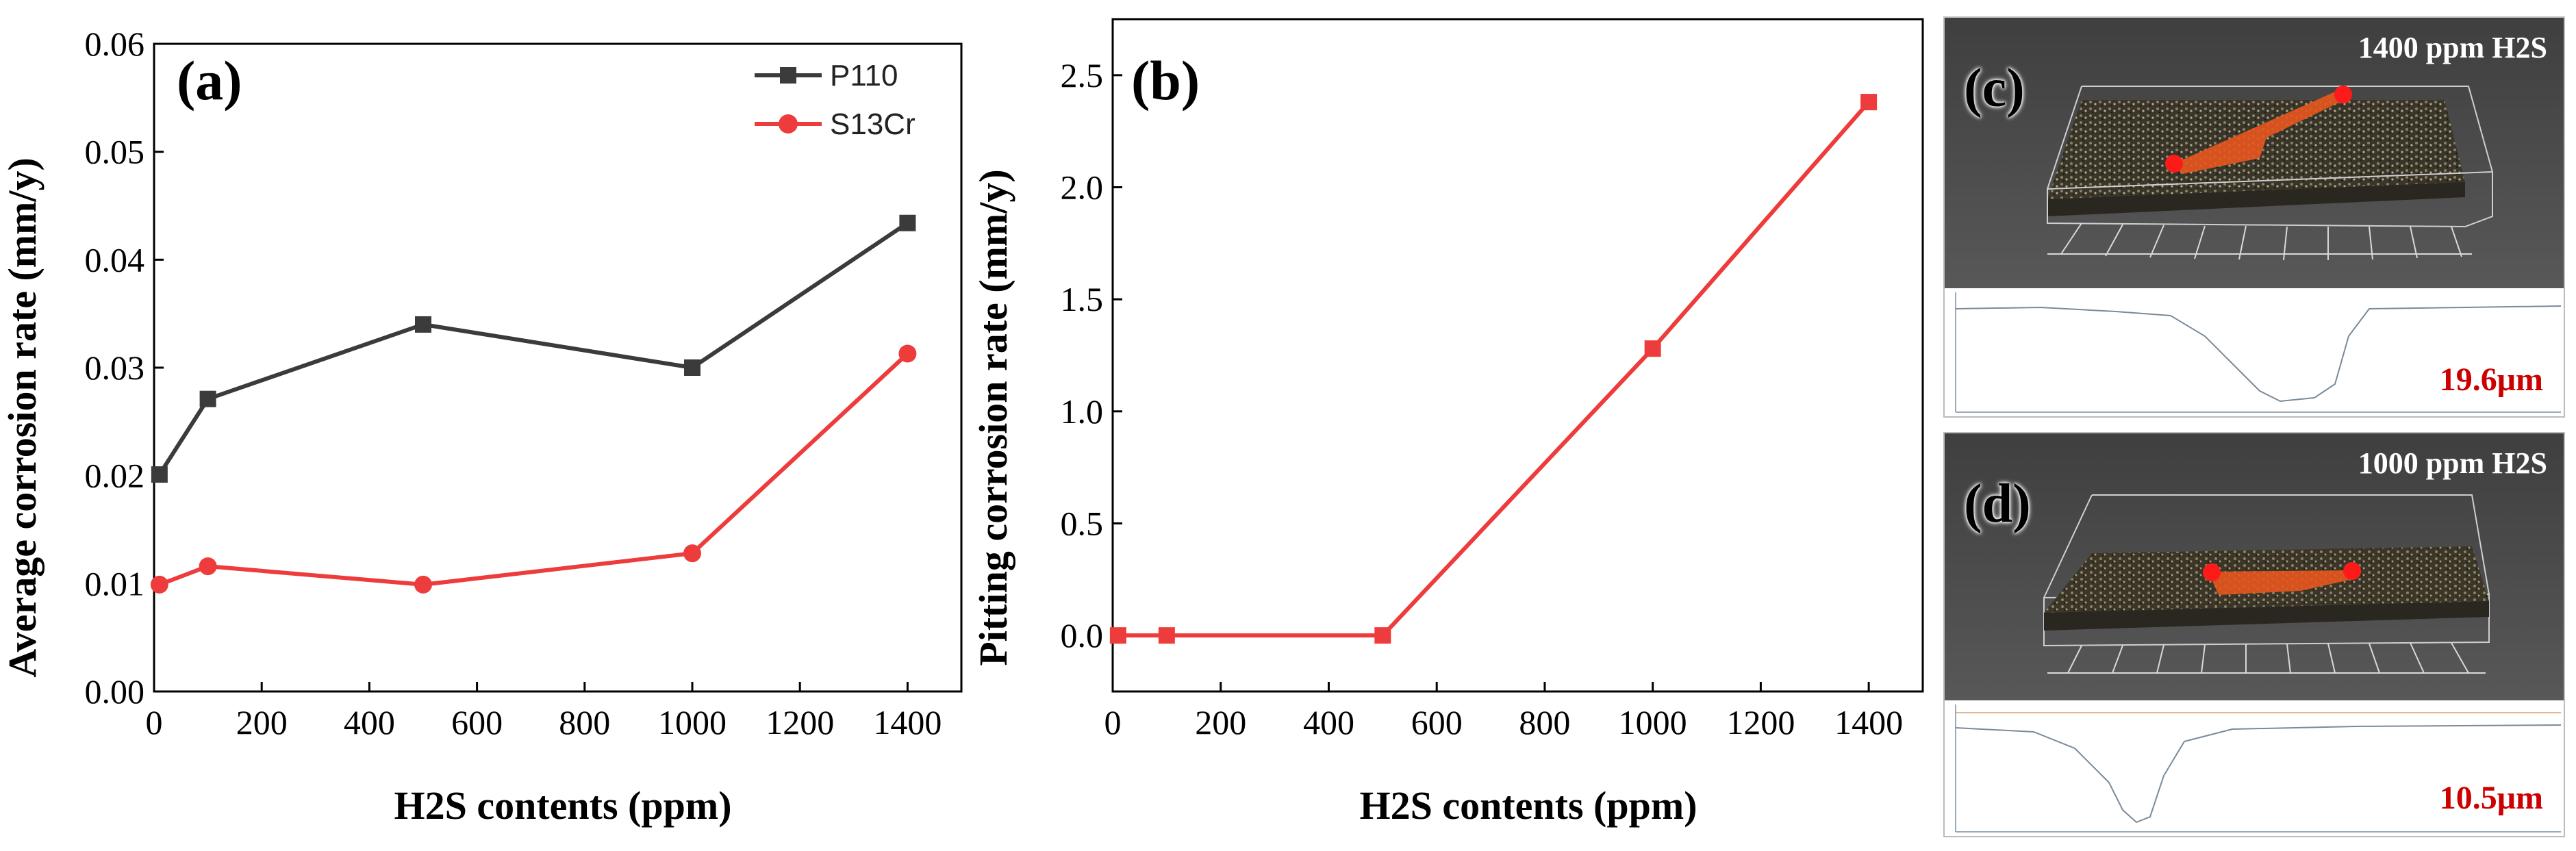 The image size is (2576, 851). Describe the element at coordinates (2174, 164) in the screenshot. I see `panel-c-marker-start` at that location.